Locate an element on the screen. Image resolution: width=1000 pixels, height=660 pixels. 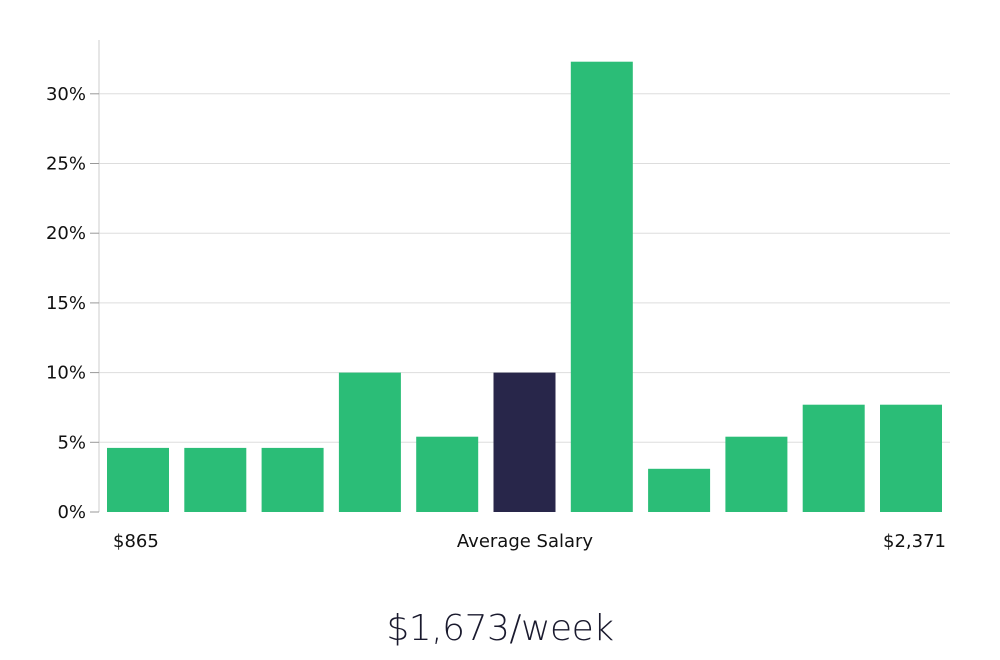
x-label-max: $2,371 is located at coordinates (914, 541).